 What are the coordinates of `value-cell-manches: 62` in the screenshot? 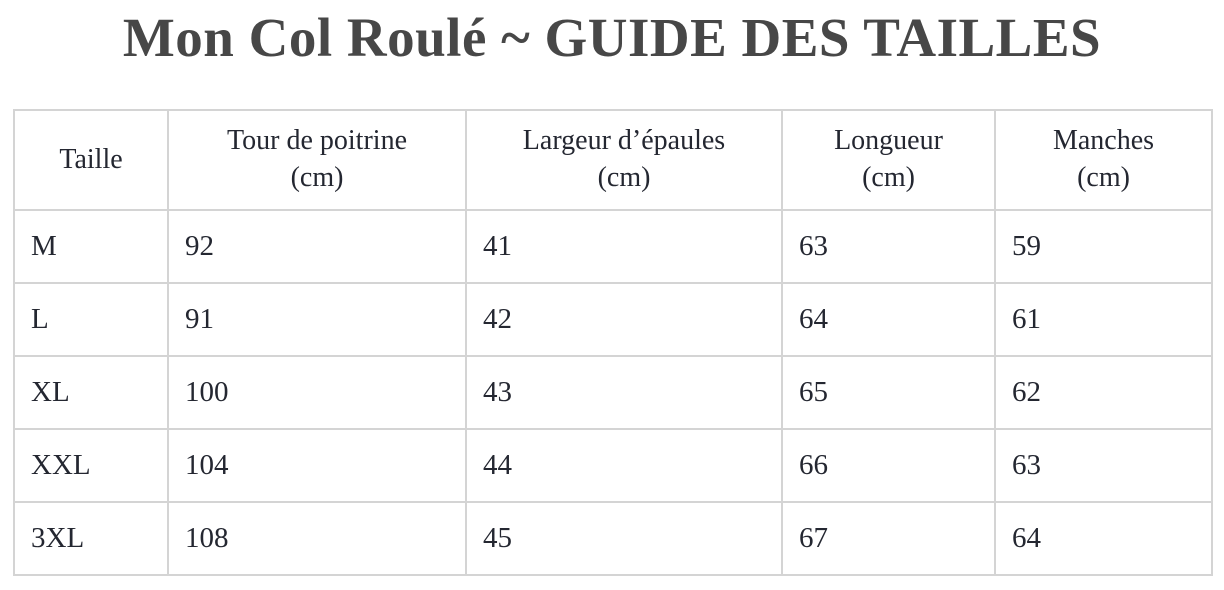 It's located at (1103, 393).